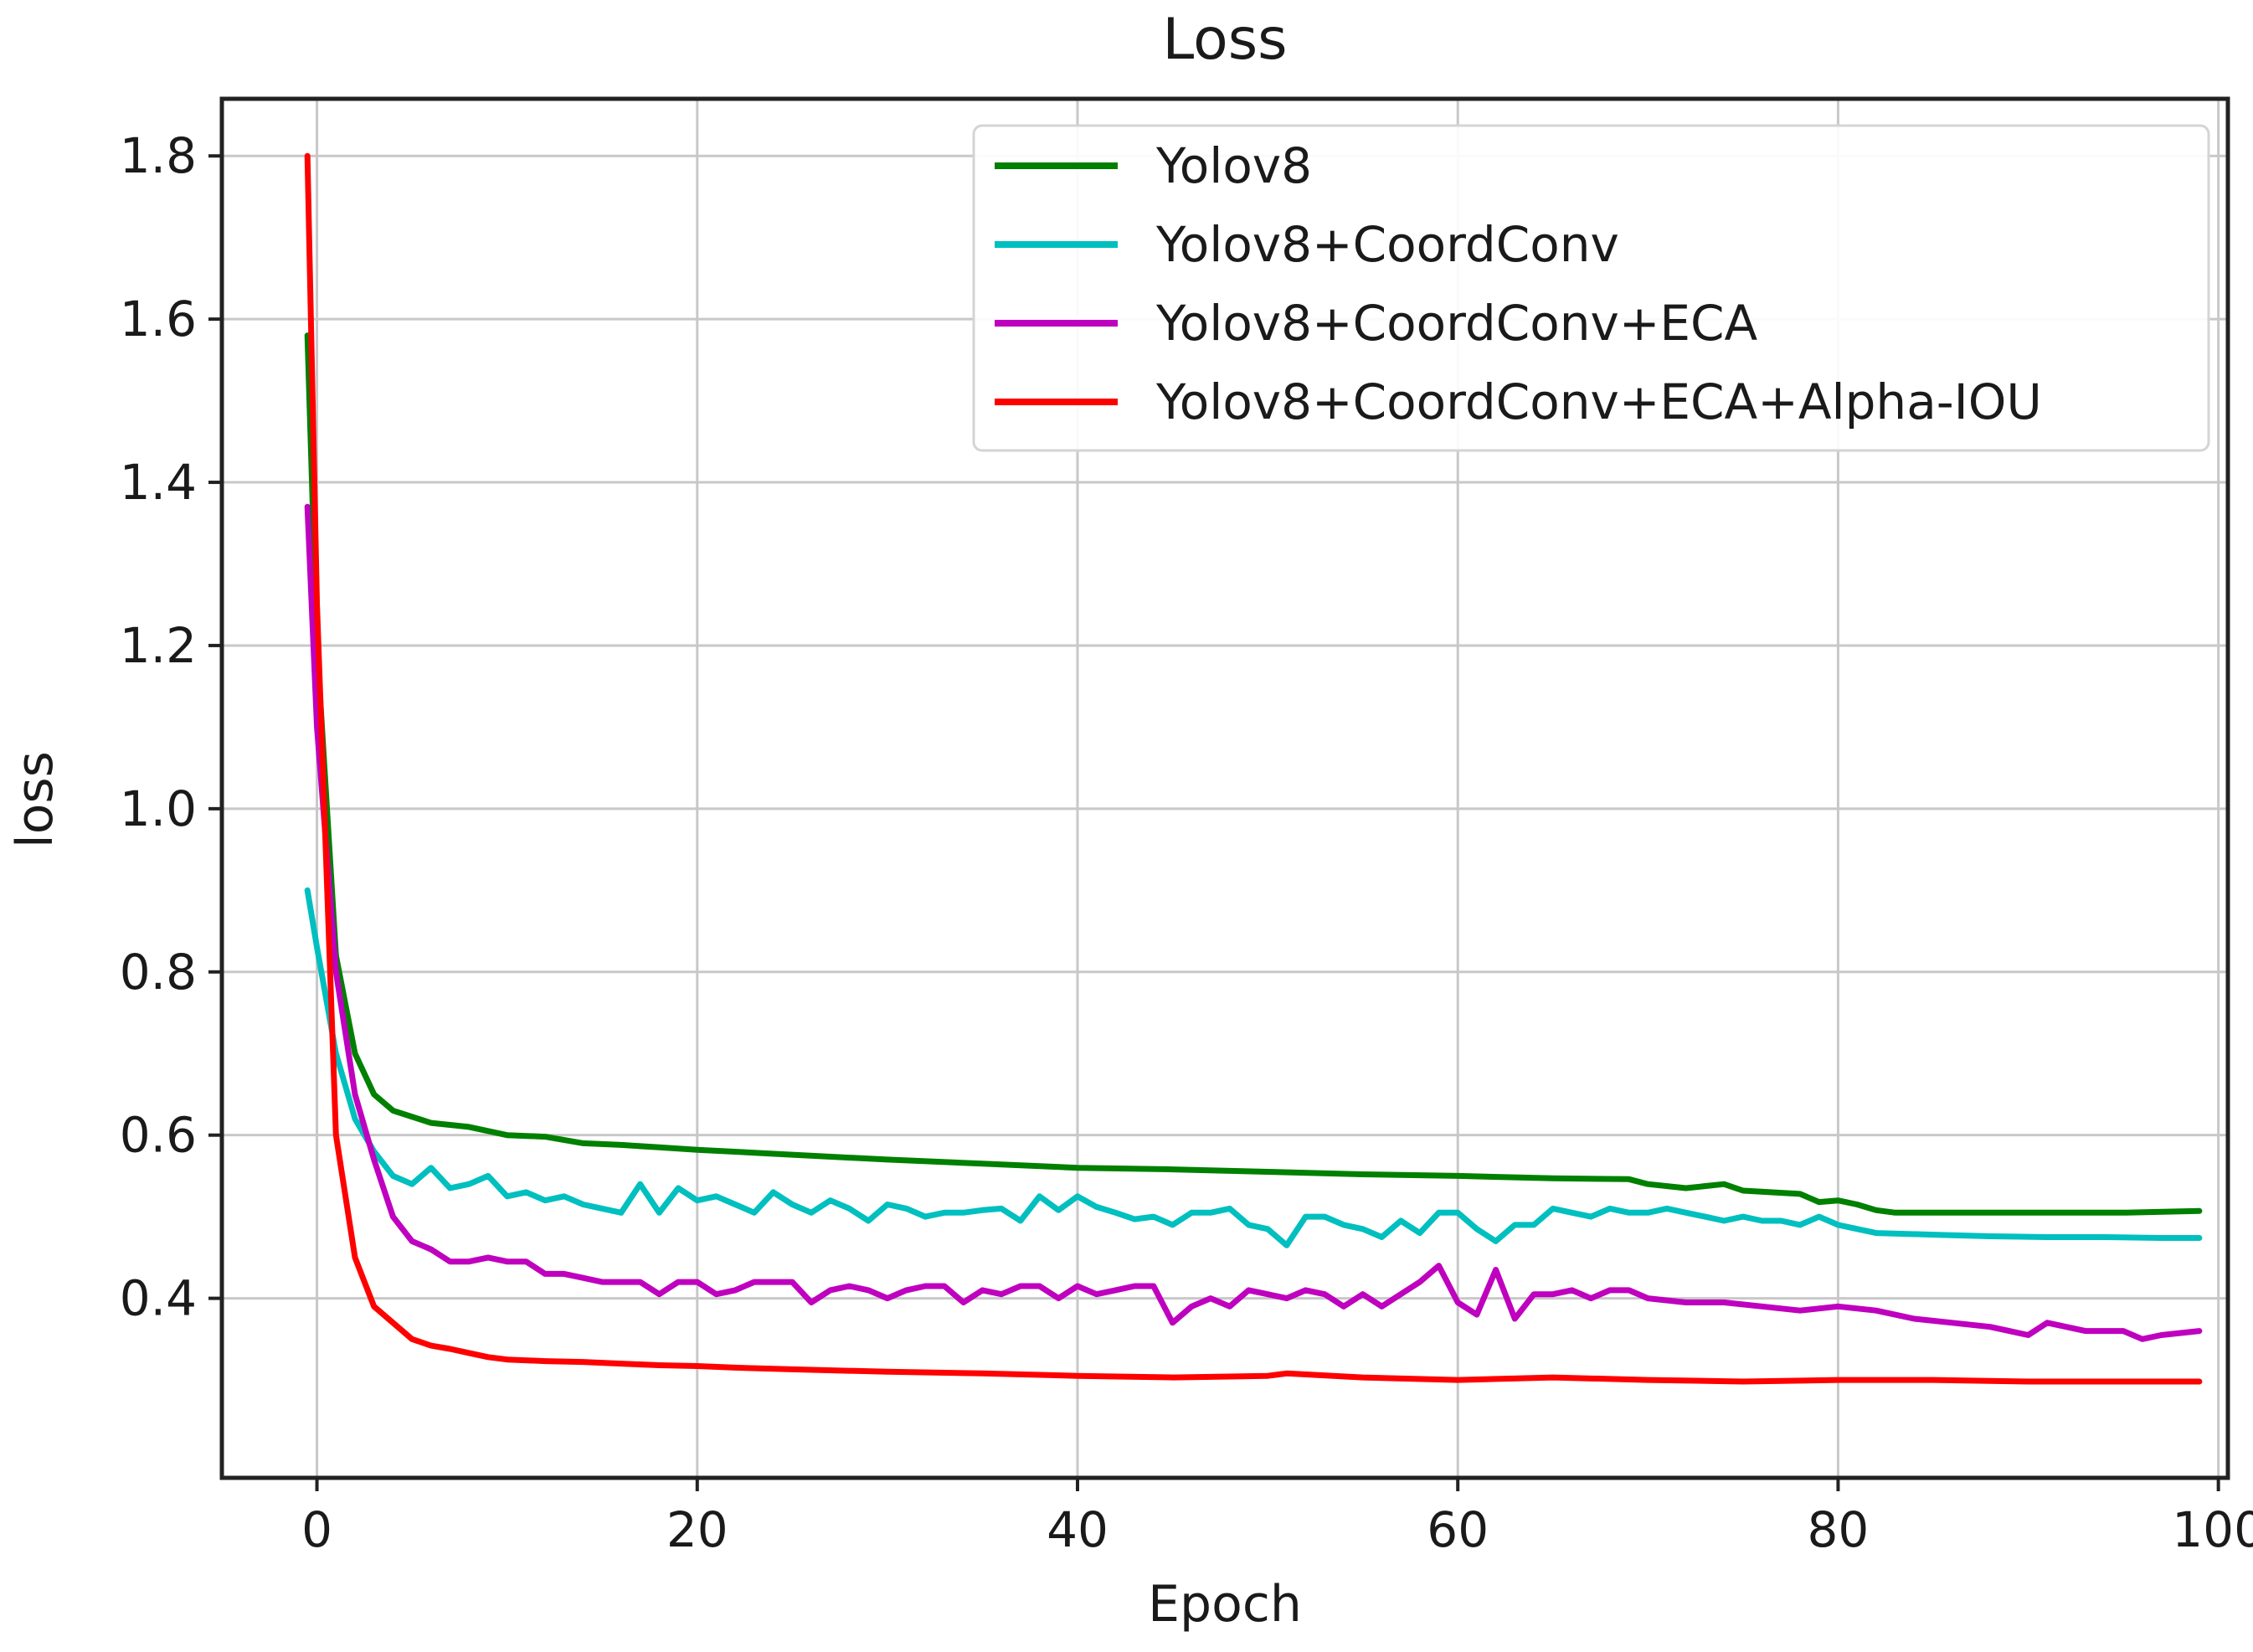 The height and width of the screenshot is (1652, 2253). Describe the element at coordinates (158, 155) in the screenshot. I see `y-tick-label: 1.8` at that location.